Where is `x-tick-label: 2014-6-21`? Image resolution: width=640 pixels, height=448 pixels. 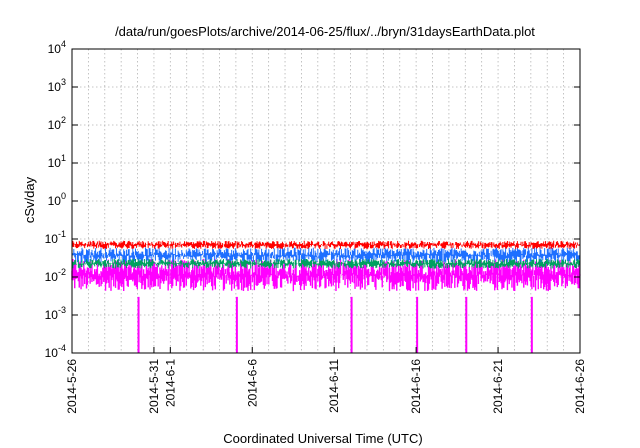
x-tick-label: 2014-6-21 is located at coordinates (498, 386).